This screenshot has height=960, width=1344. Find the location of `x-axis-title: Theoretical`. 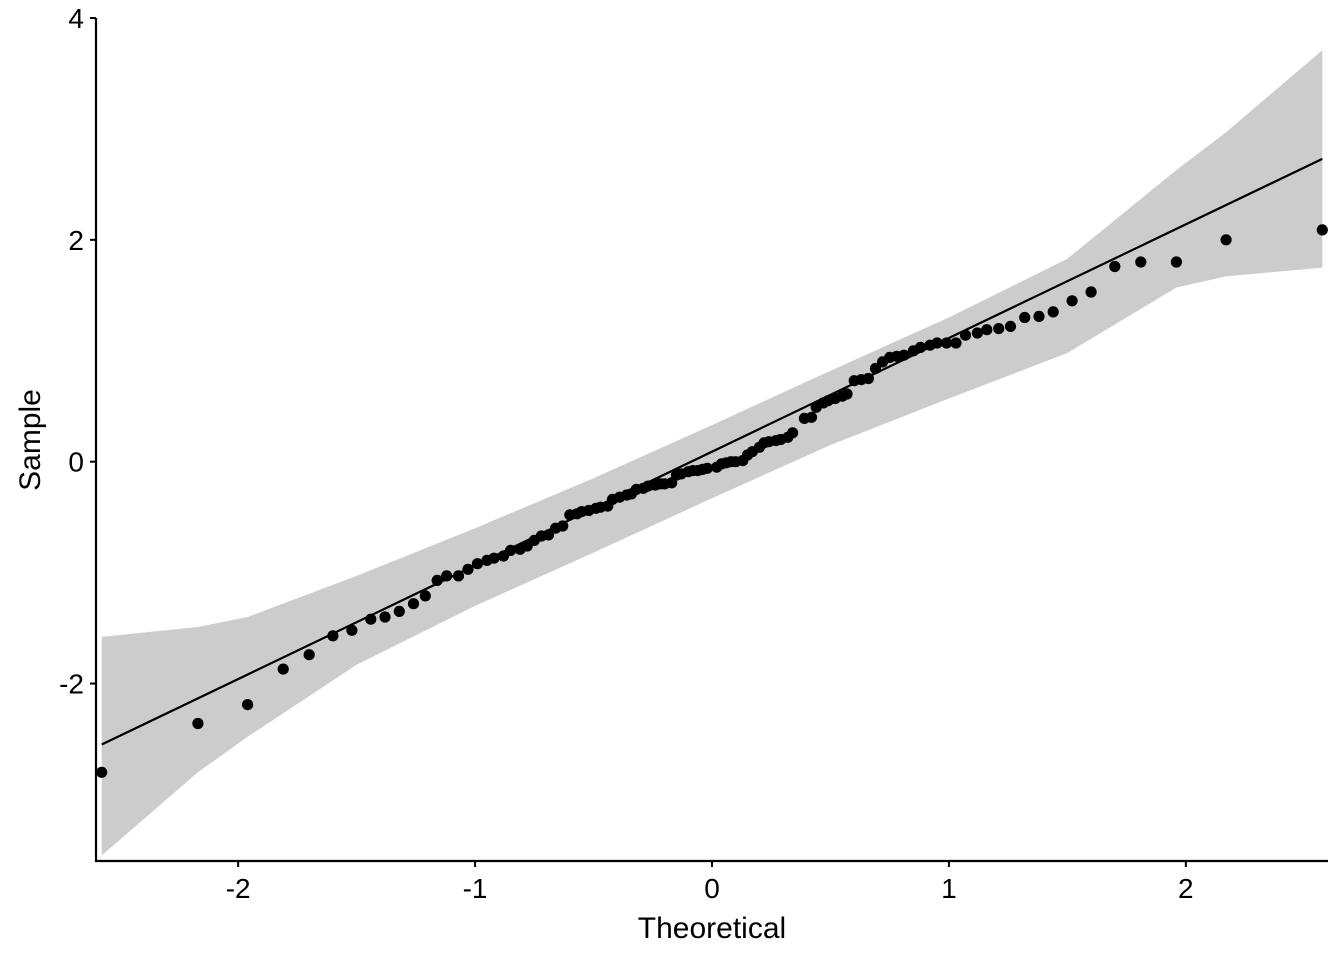

x-axis-title: Theoretical is located at coordinates (712, 928).